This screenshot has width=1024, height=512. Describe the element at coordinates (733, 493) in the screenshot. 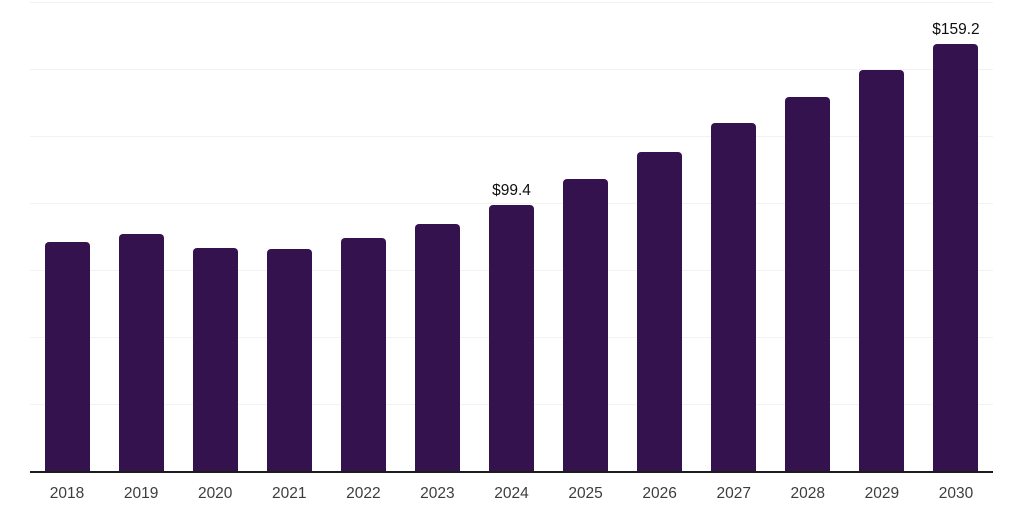

I see `x-tick-label: 2027` at that location.